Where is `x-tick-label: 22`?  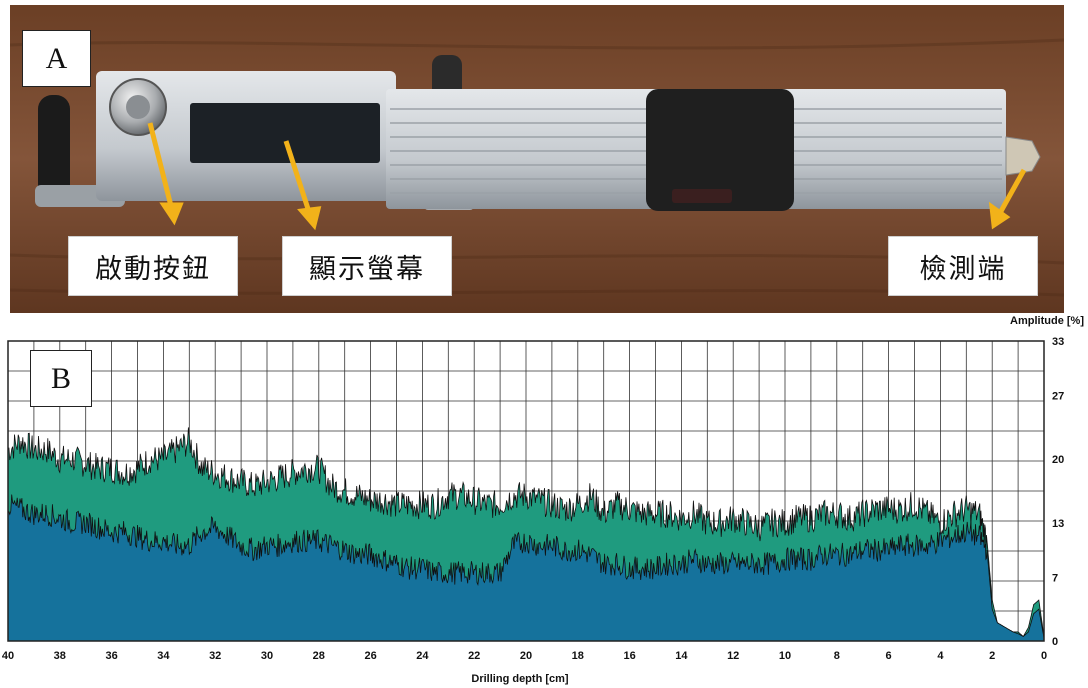 x-tick-label: 22 is located at coordinates (474, 656).